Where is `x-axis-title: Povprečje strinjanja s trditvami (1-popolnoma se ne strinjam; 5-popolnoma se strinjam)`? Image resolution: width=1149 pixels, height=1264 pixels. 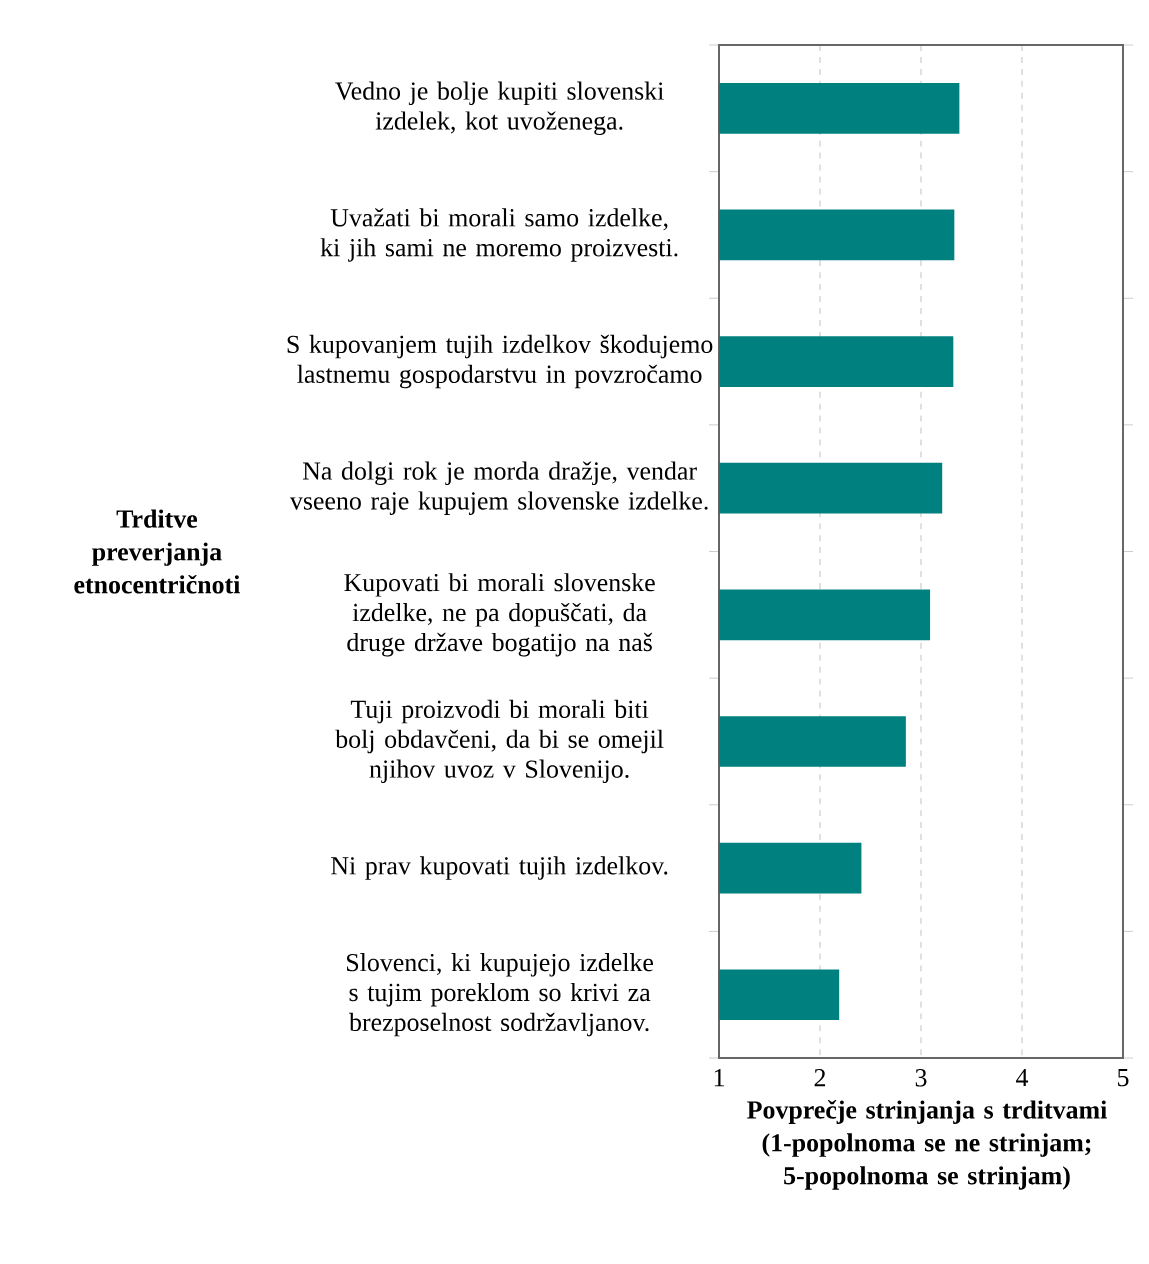
x-axis-title: Povprečje strinjanja s trditvami (1-popolnoma se ne strinjam; 5-popolnoma se strinjam) is located at coordinates (927, 1145).